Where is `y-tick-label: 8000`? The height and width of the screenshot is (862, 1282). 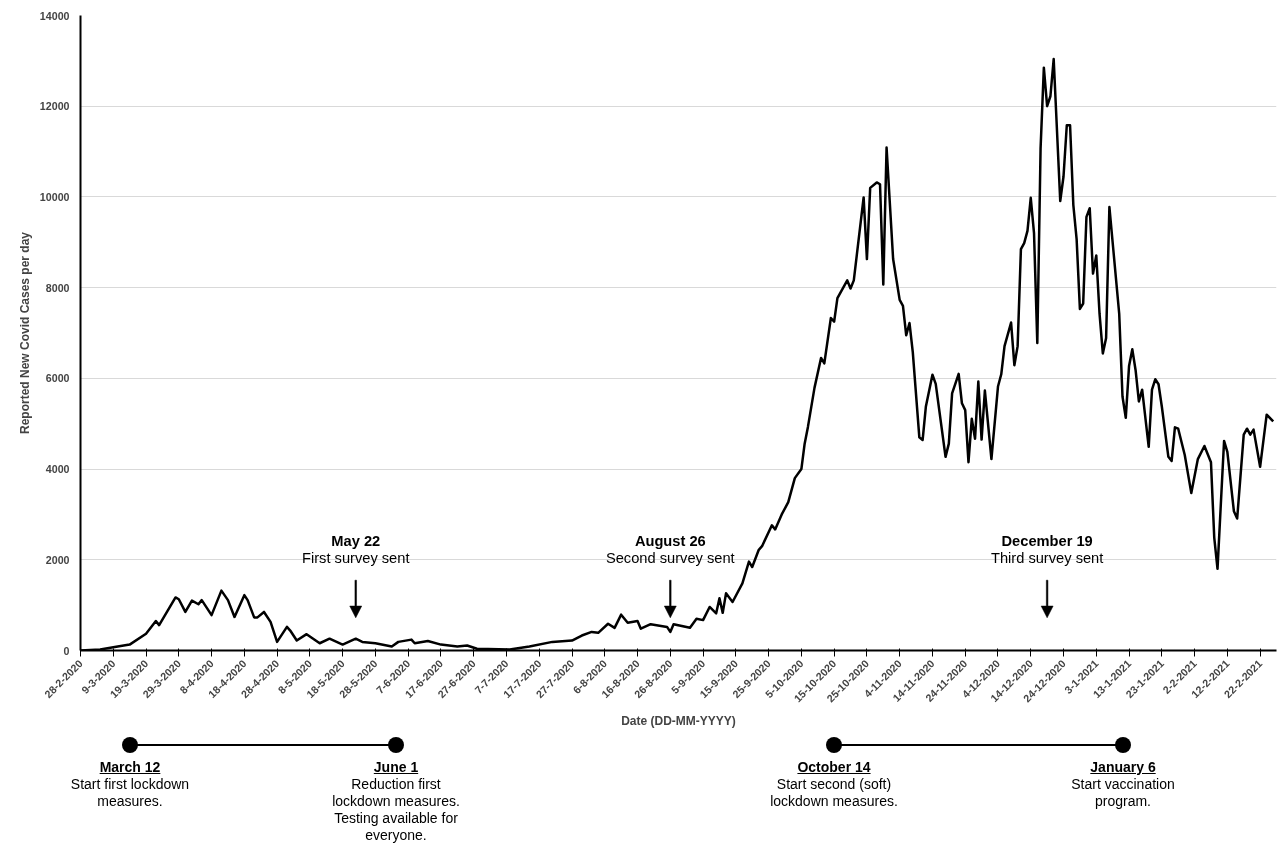 y-tick-label: 8000 is located at coordinates (57, 287).